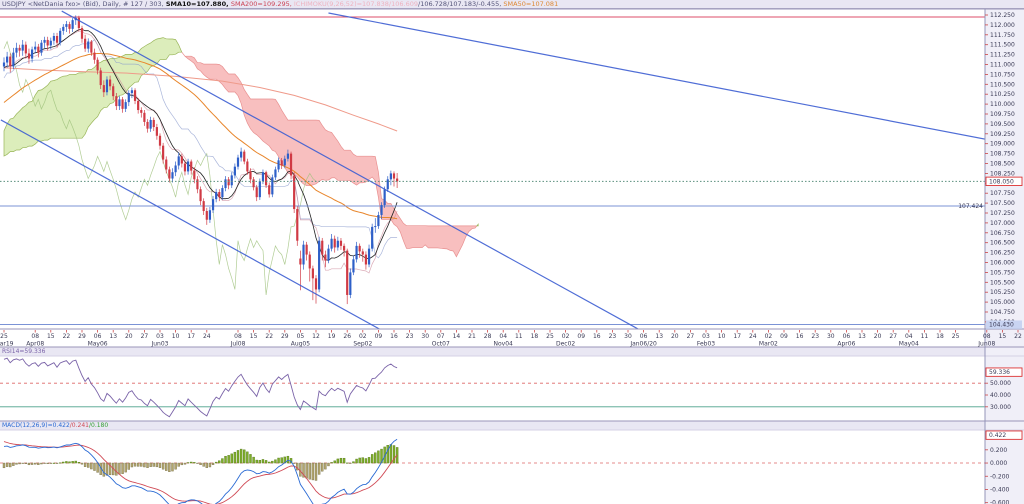 The height and width of the screenshot is (504, 1024). Describe the element at coordinates (1002, 154) in the screenshot. I see `svg-text: 108.750` at that location.